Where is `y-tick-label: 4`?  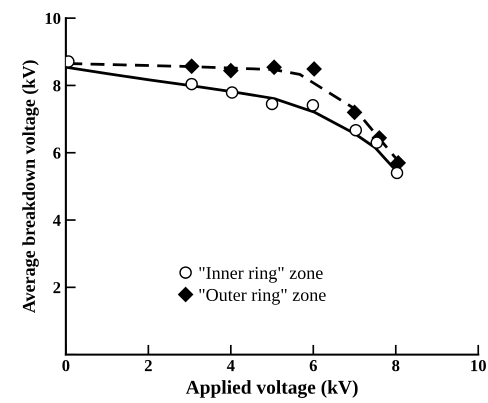
y-tick-label: 4 is located at coordinates (56, 220).